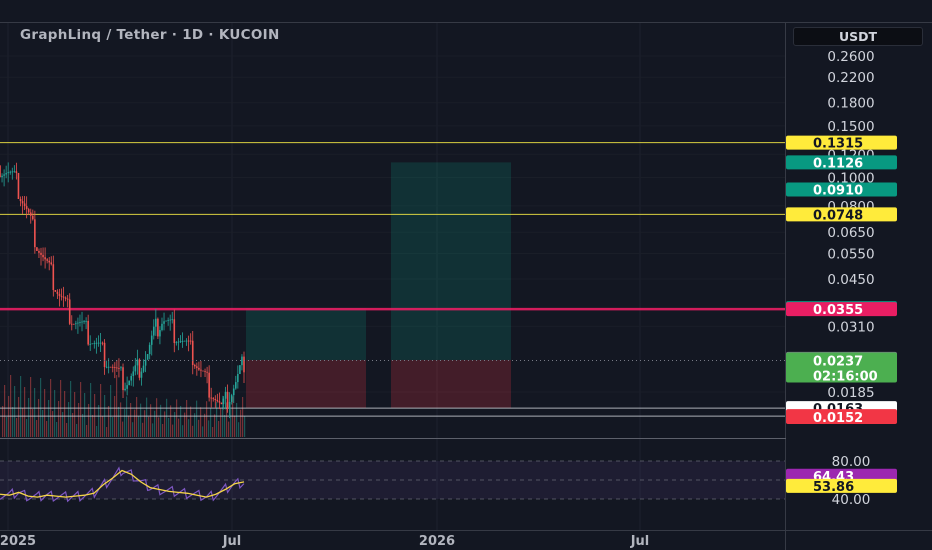 The height and width of the screenshot is (550, 932). Describe the element at coordinates (640, 541) in the screenshot. I see `x-tick-label: Jul` at that location.